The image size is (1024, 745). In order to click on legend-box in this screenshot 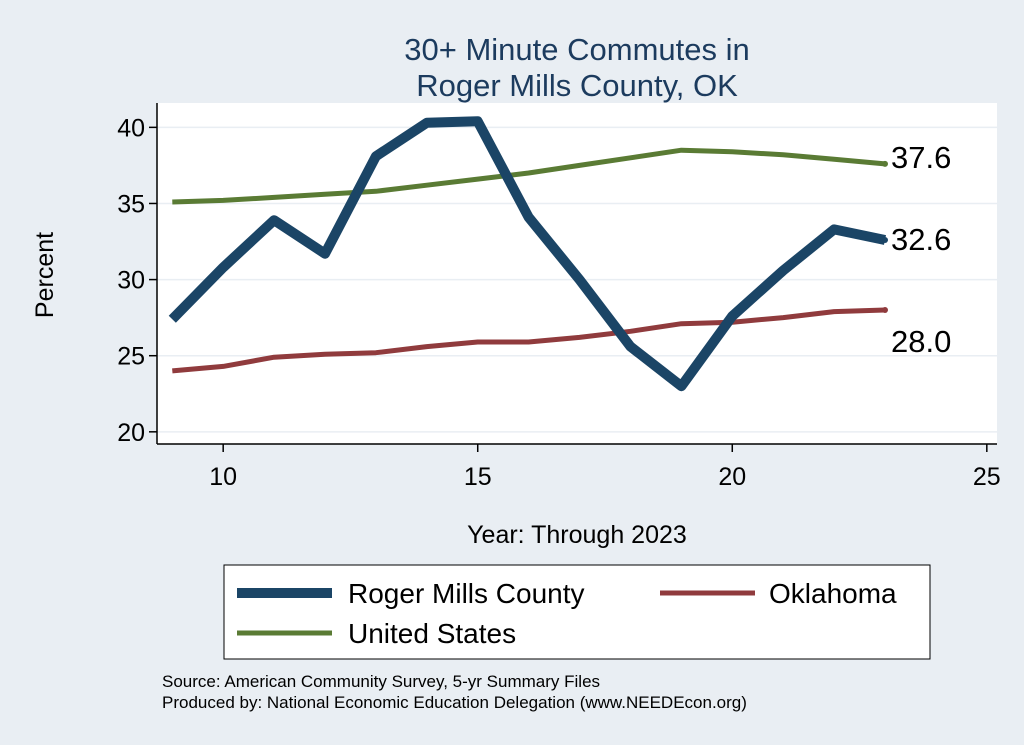, I will do `click(577, 612)`.